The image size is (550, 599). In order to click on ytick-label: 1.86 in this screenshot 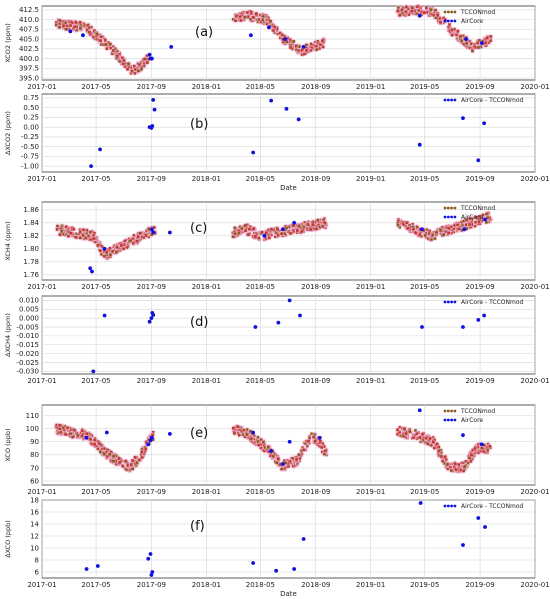, I will do `click(31, 210)`.